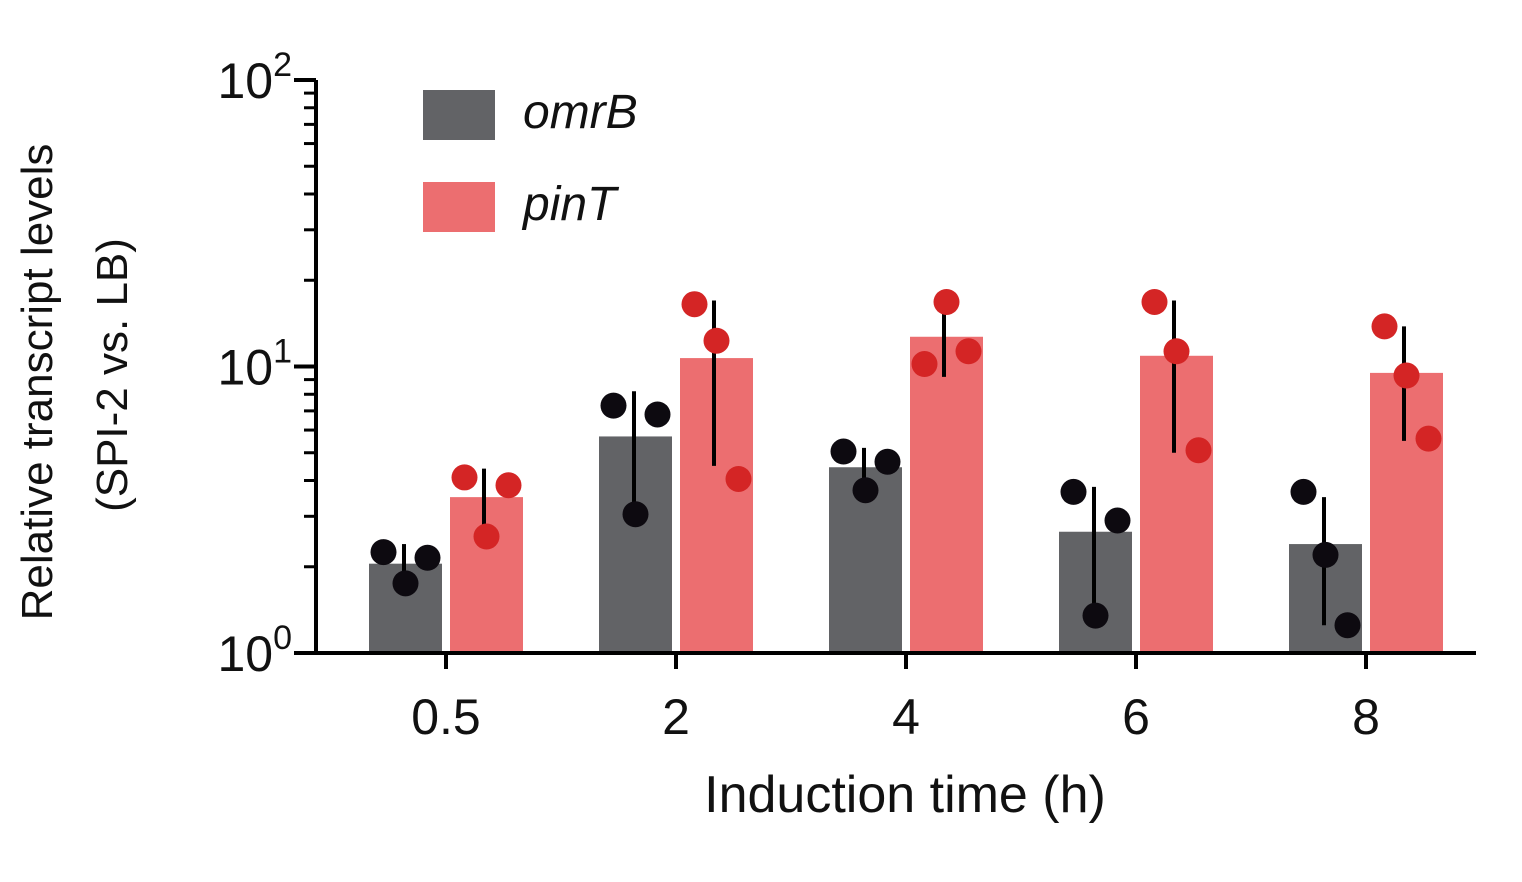  I want to click on bar-pinT-0.5, so click(486, 575).